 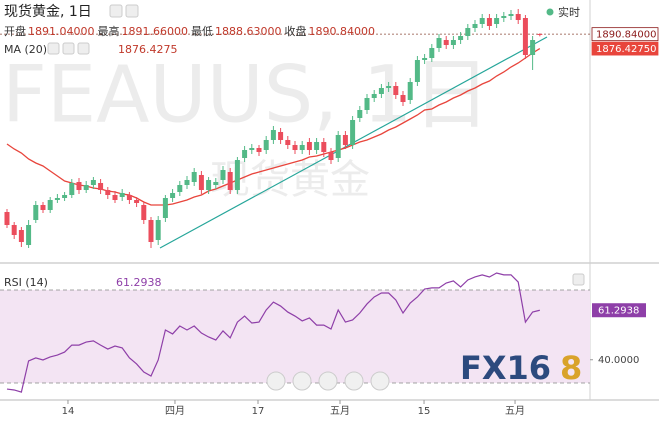 I want to click on price-label: 1890.84000, so click(x=626, y=35).